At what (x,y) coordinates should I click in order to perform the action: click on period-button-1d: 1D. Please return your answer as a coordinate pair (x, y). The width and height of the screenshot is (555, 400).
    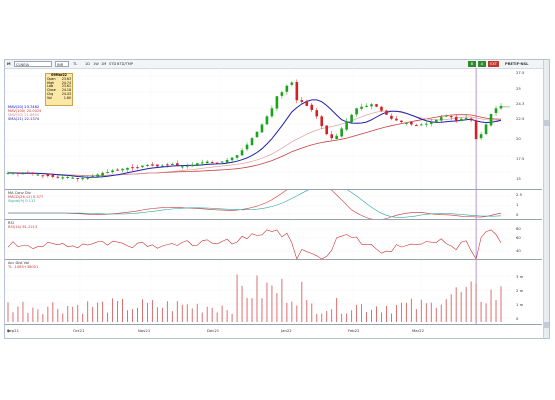
    Looking at the image, I should click on (88, 64).